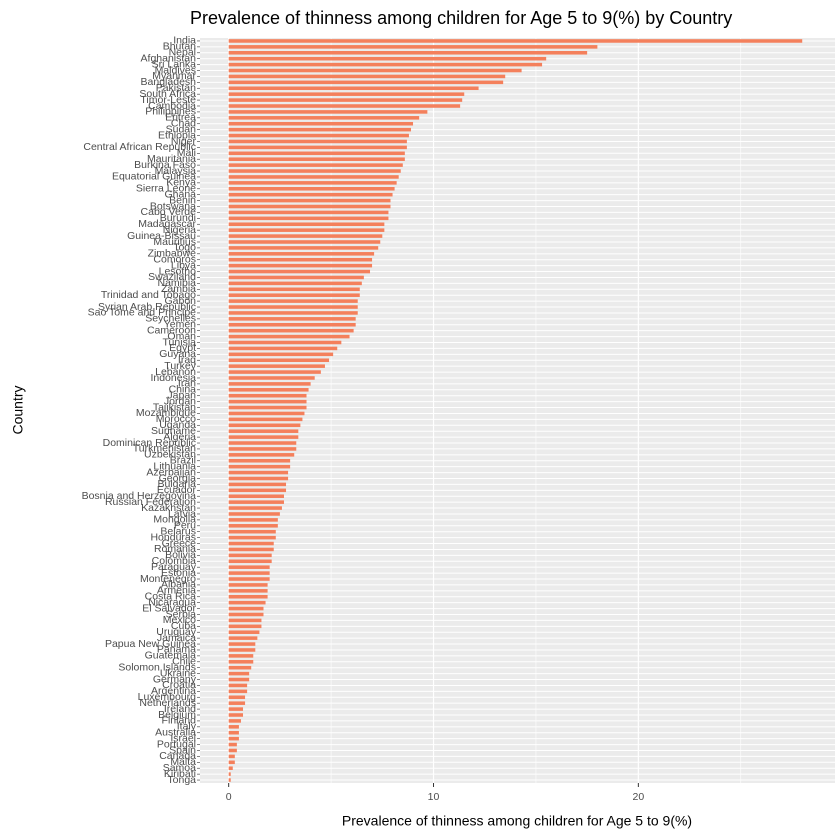 The image size is (840, 840). I want to click on y-tick-label: Ireland, so click(180, 709).